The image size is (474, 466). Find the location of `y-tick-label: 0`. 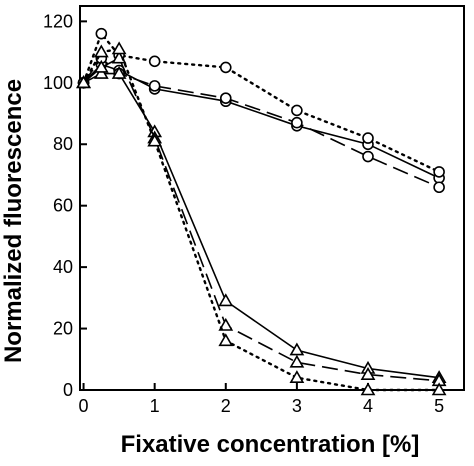

y-tick-label: 0 is located at coordinates (68, 390).